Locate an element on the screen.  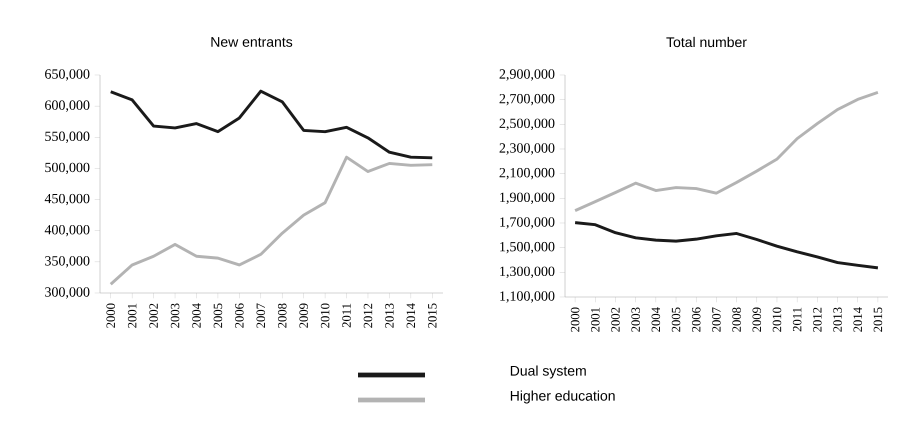
y-tick-label: 1,700,000 is located at coordinates (527, 223).